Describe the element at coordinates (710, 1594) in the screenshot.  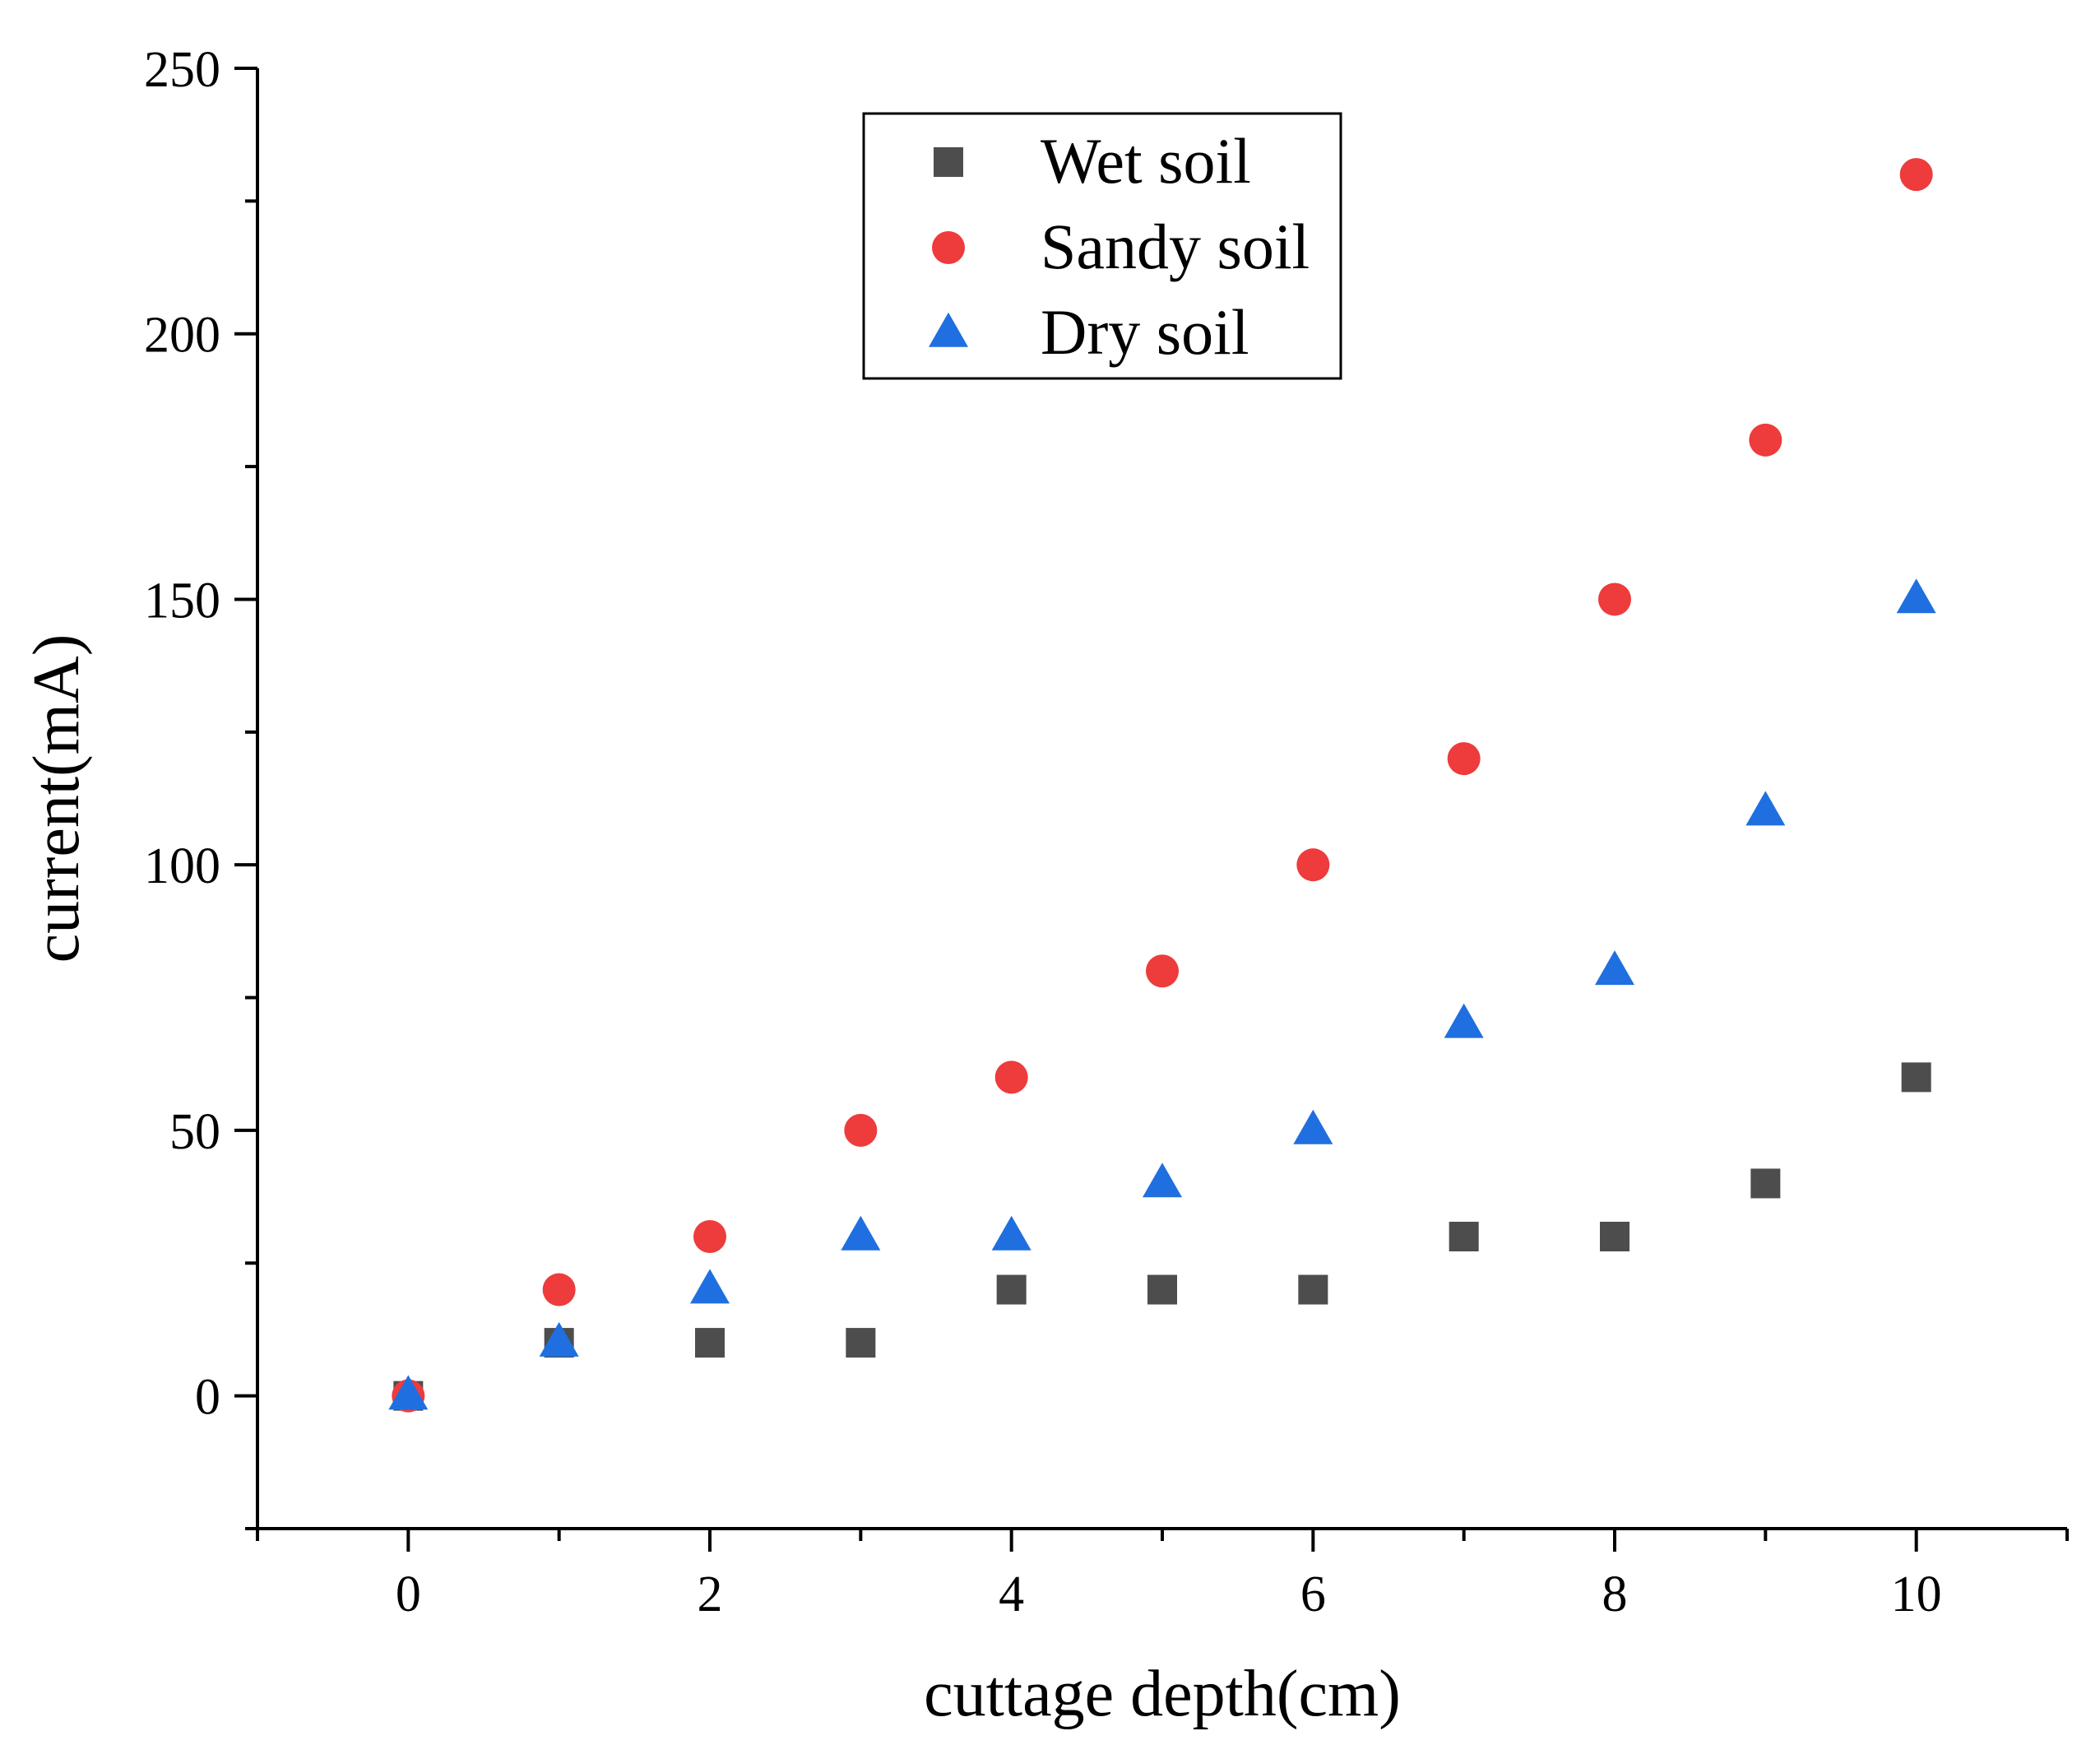
I see `x-tick-label: 2` at that location.